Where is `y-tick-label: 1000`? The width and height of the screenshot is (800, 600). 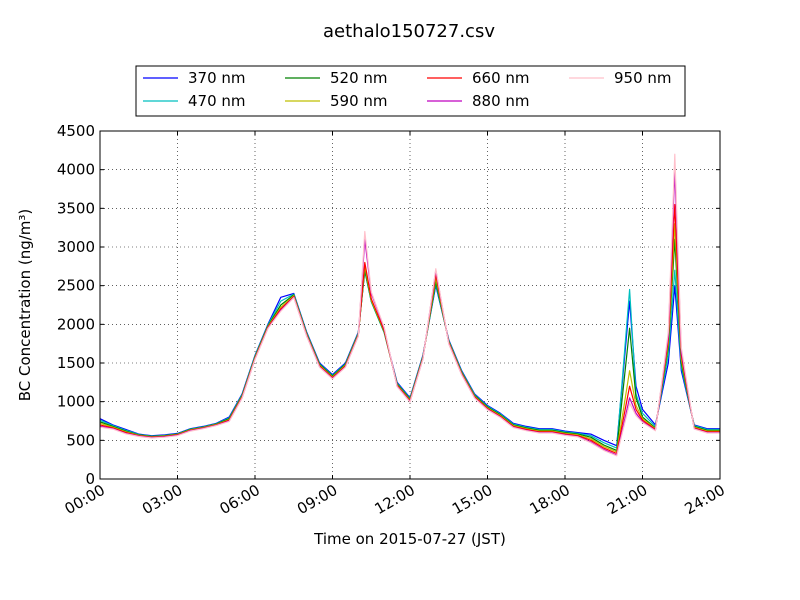 y-tick-label: 1000 is located at coordinates (76, 402).